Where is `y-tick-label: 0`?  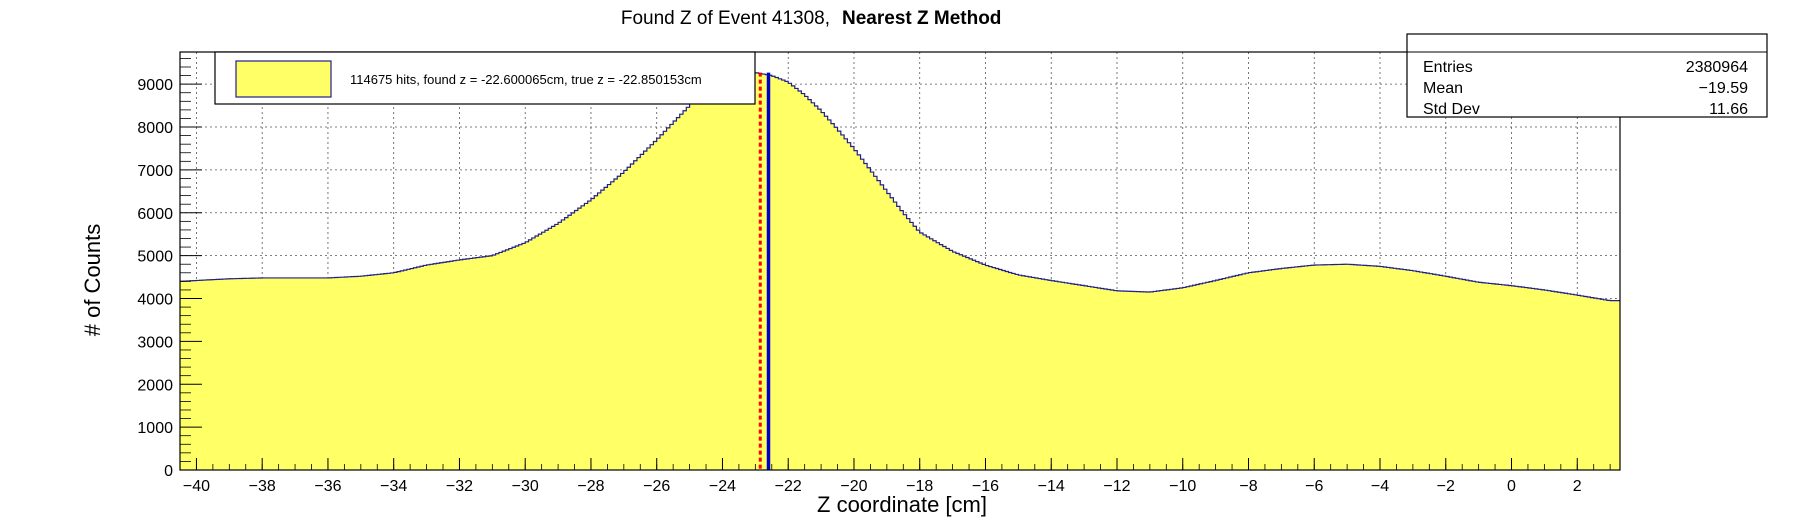
y-tick-label: 0 is located at coordinates (168, 471).